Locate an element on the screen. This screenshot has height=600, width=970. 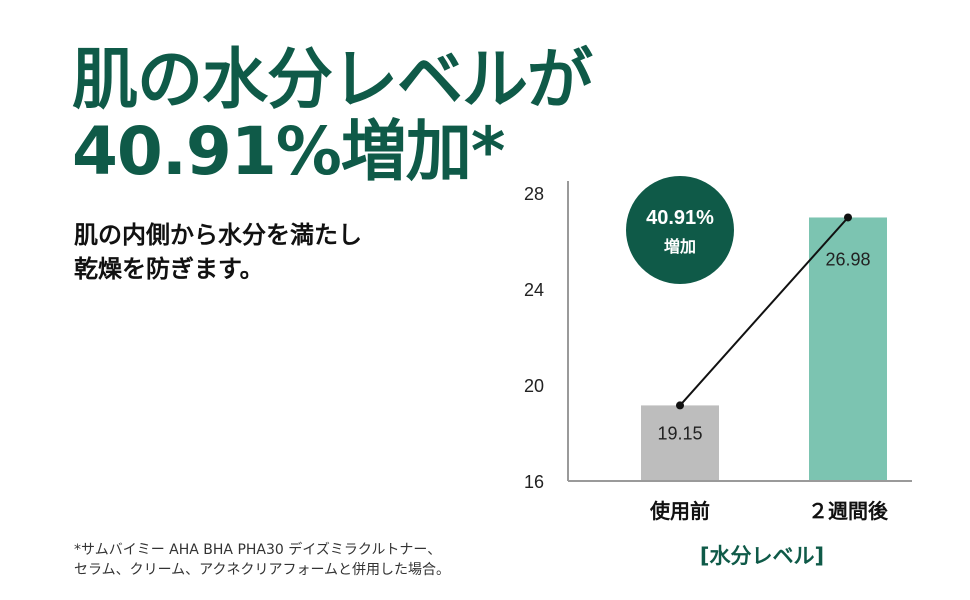
subtitle: 肌の内側から水分を満たし 乾燥を防ぎます。 is located at coordinates (218, 252).